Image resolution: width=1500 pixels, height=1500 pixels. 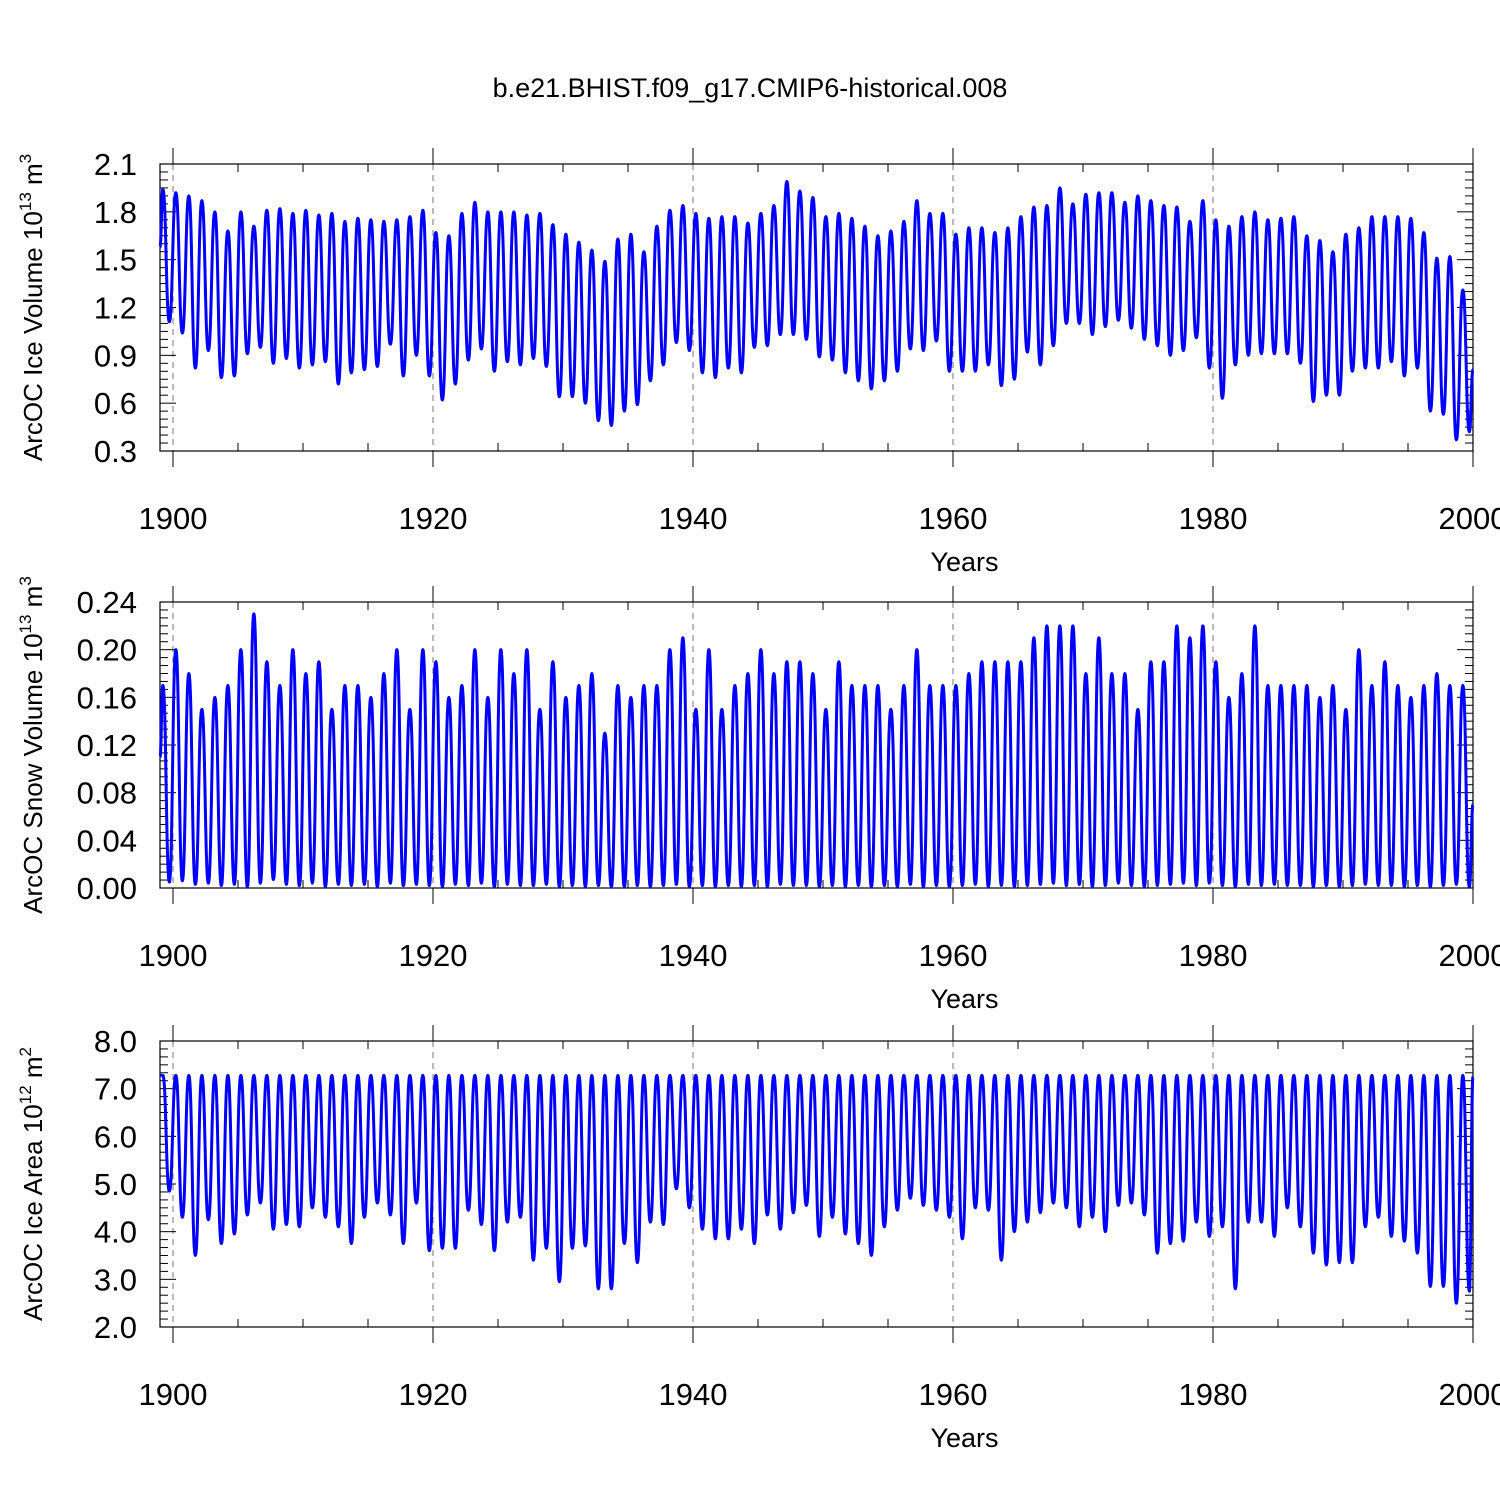 I want to click on y-tick-label: 1.2, so click(x=115, y=308).